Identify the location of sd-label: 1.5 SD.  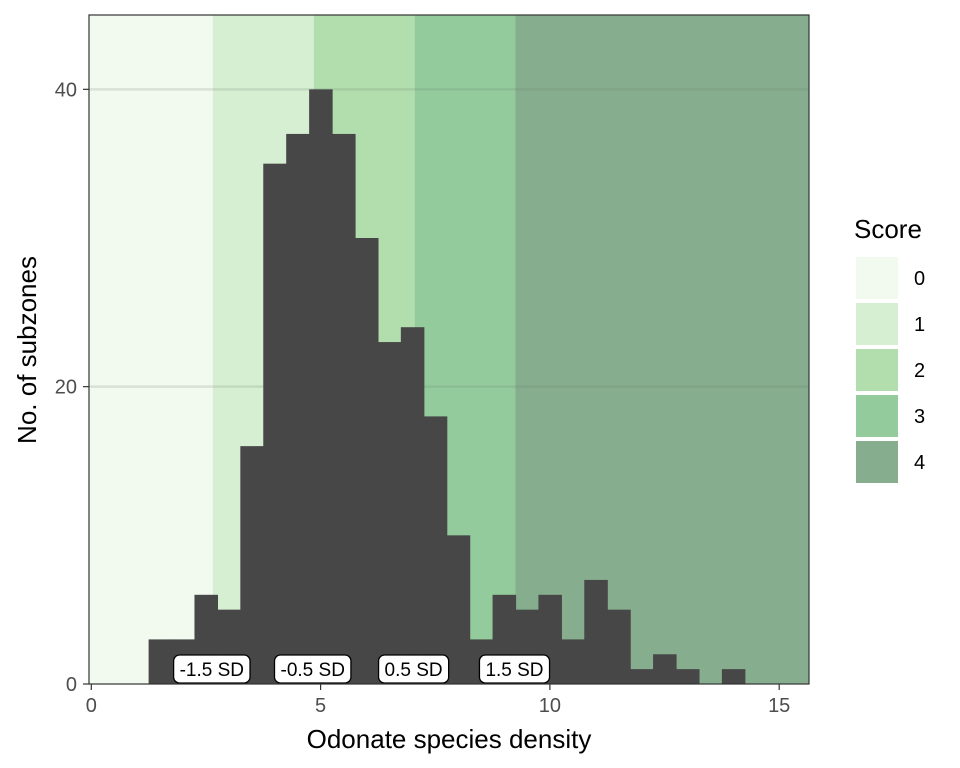
(514, 669).